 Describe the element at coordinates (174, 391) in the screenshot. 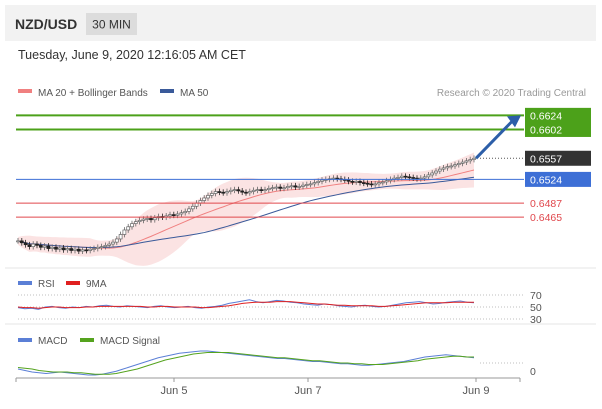

I see `x-tick-label: Jun 5` at that location.